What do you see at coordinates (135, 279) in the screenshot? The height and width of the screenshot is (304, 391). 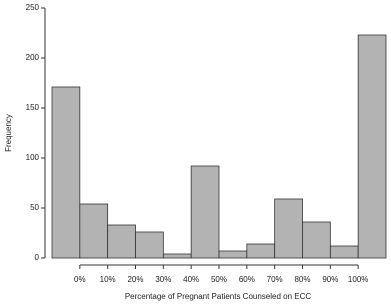 I see `x-tick-label: 20%` at bounding box center [135, 279].